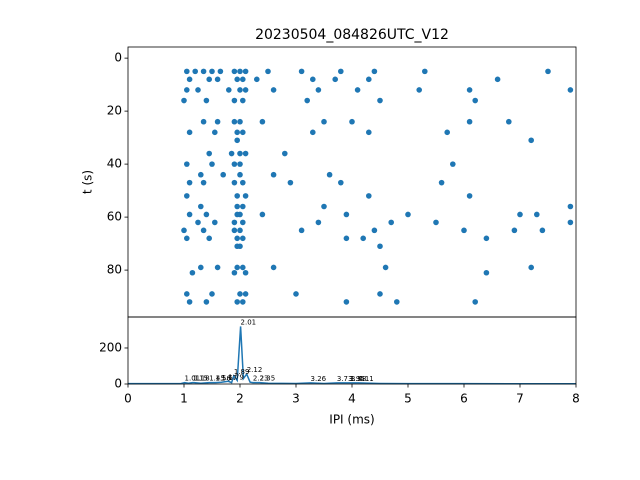 This screenshot has height=480, width=640. I want to click on y-tick-label: 60, so click(114, 217).